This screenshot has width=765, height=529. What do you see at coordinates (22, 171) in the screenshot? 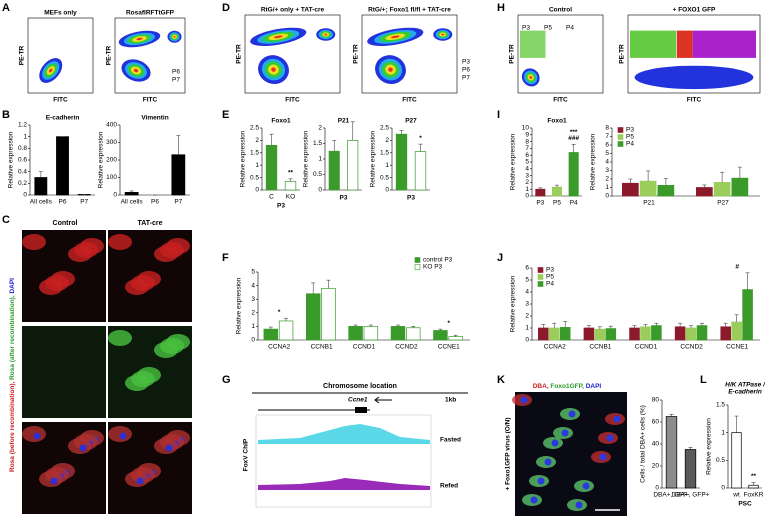
I see `y-tick-label: 0.4` at bounding box center [22, 171].